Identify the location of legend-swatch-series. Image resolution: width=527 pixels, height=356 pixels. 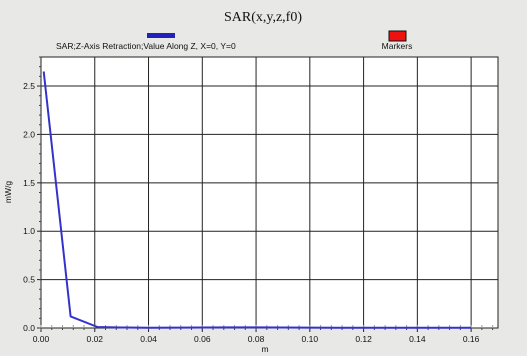
(161, 35).